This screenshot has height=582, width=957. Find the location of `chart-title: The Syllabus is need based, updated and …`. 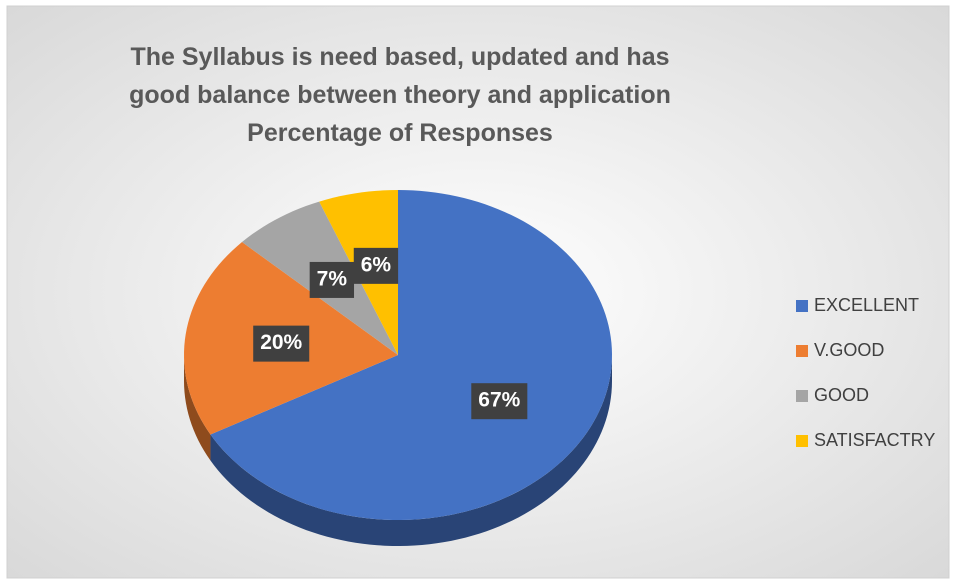

chart-title: The Syllabus is need based, updated and … is located at coordinates (400, 95).